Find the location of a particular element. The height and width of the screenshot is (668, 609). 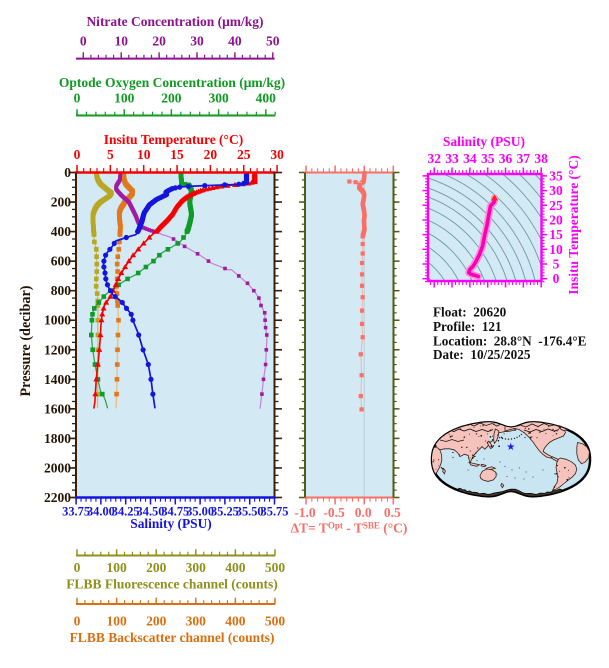

svg-text: 0.5 is located at coordinates (392, 512).